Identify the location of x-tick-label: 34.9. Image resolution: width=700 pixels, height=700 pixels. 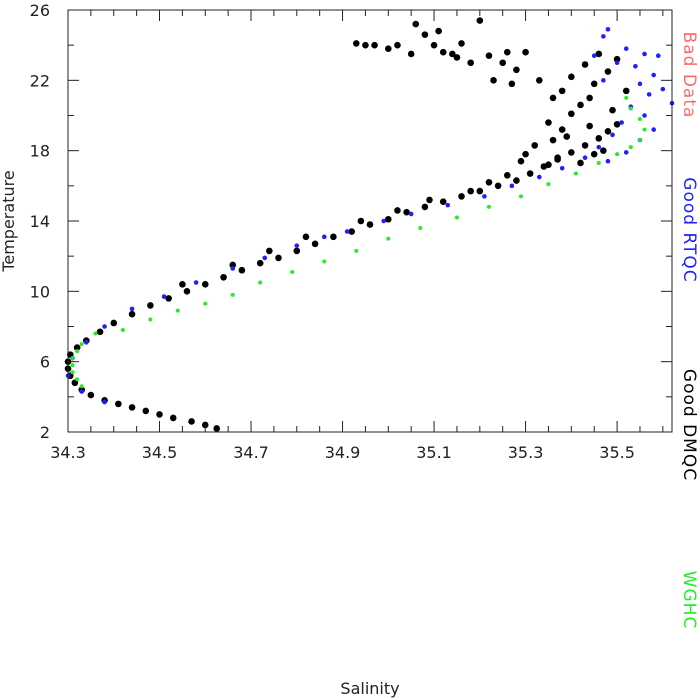
(343, 452).